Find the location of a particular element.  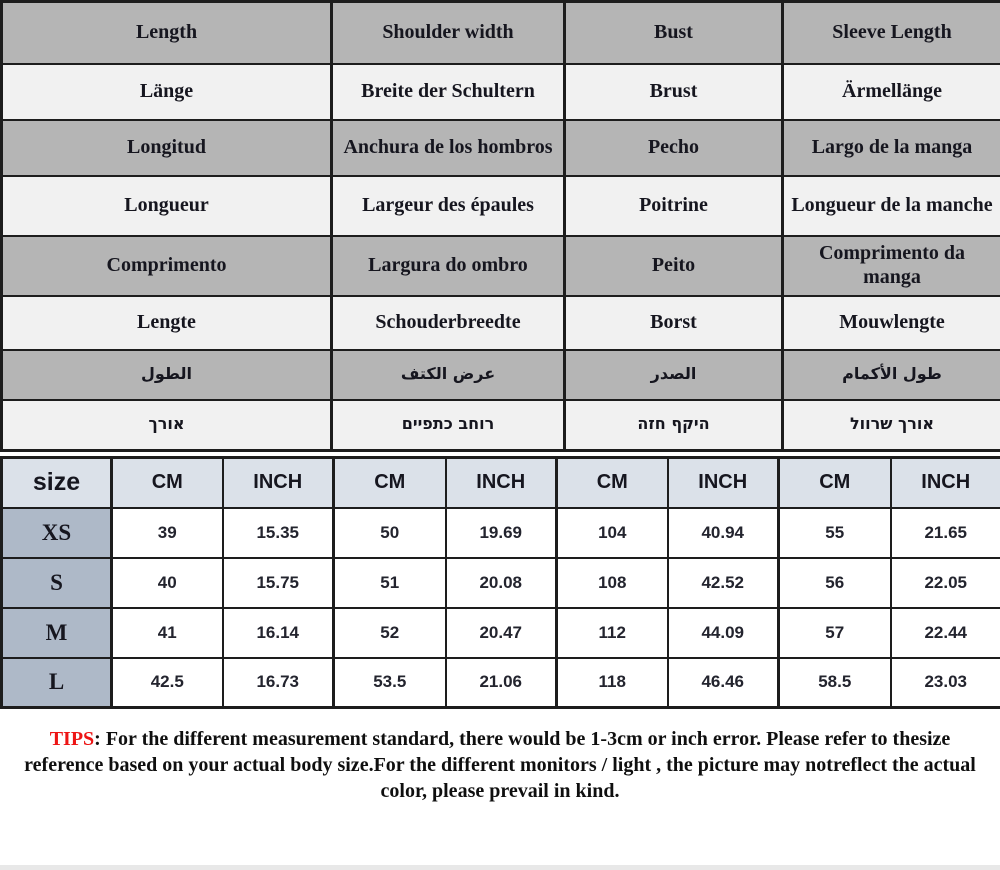

label-german-sleeve-length: Ärmellänge is located at coordinates (890, 91).